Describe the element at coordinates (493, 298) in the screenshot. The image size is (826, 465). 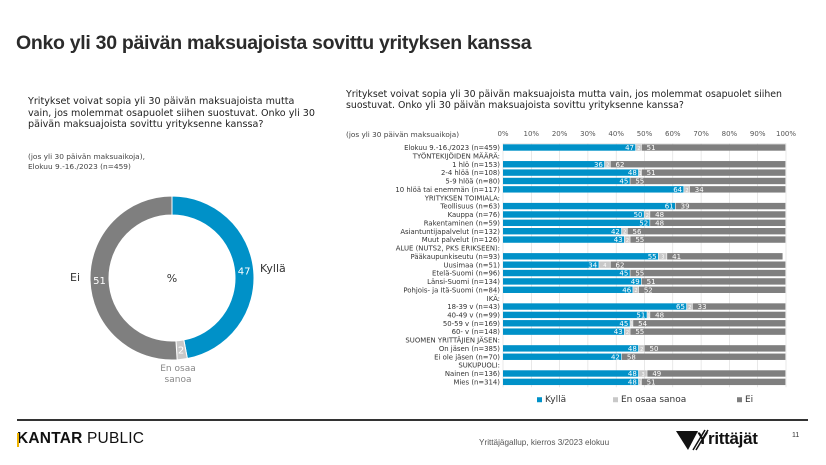
I see `category-header-label: IKÄ:` at that location.